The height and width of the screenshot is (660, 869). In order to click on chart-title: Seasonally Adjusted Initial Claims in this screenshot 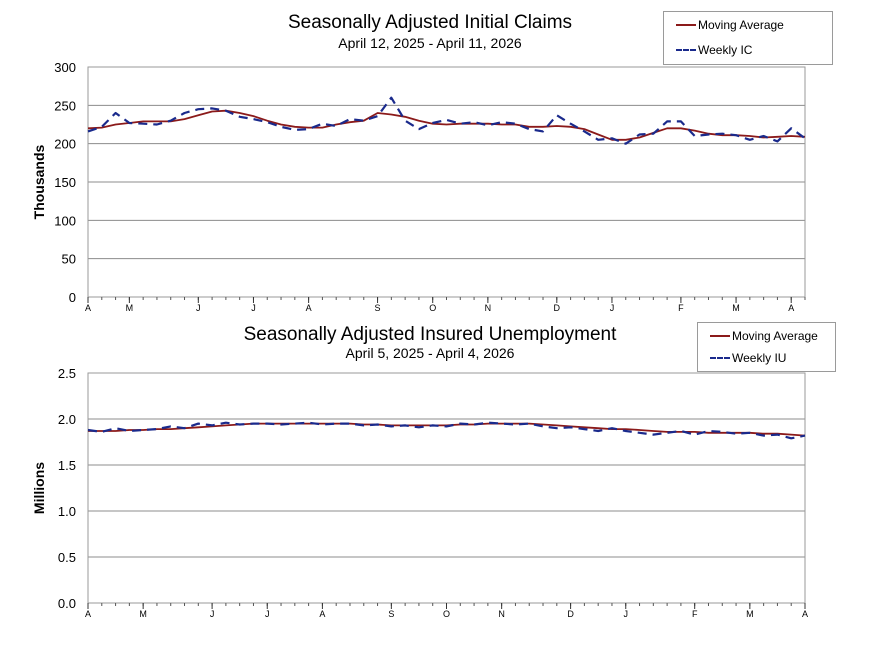, I will do `click(430, 22)`.